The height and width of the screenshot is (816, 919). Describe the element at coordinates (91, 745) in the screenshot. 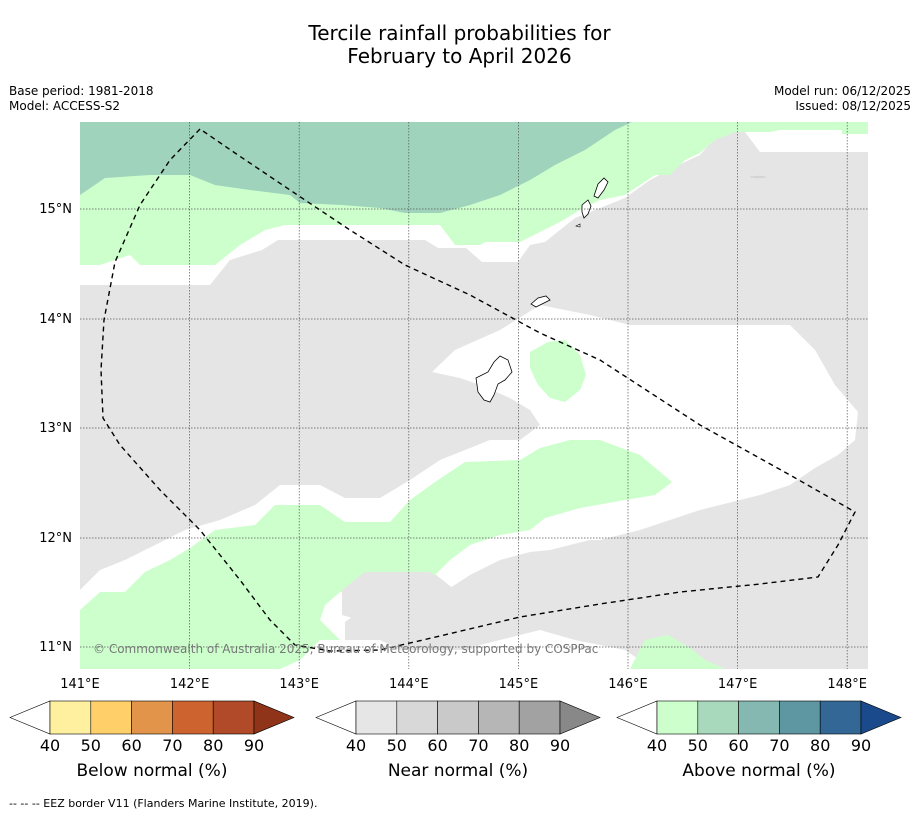

I see `colorbar-below-tick-label: 50` at that location.